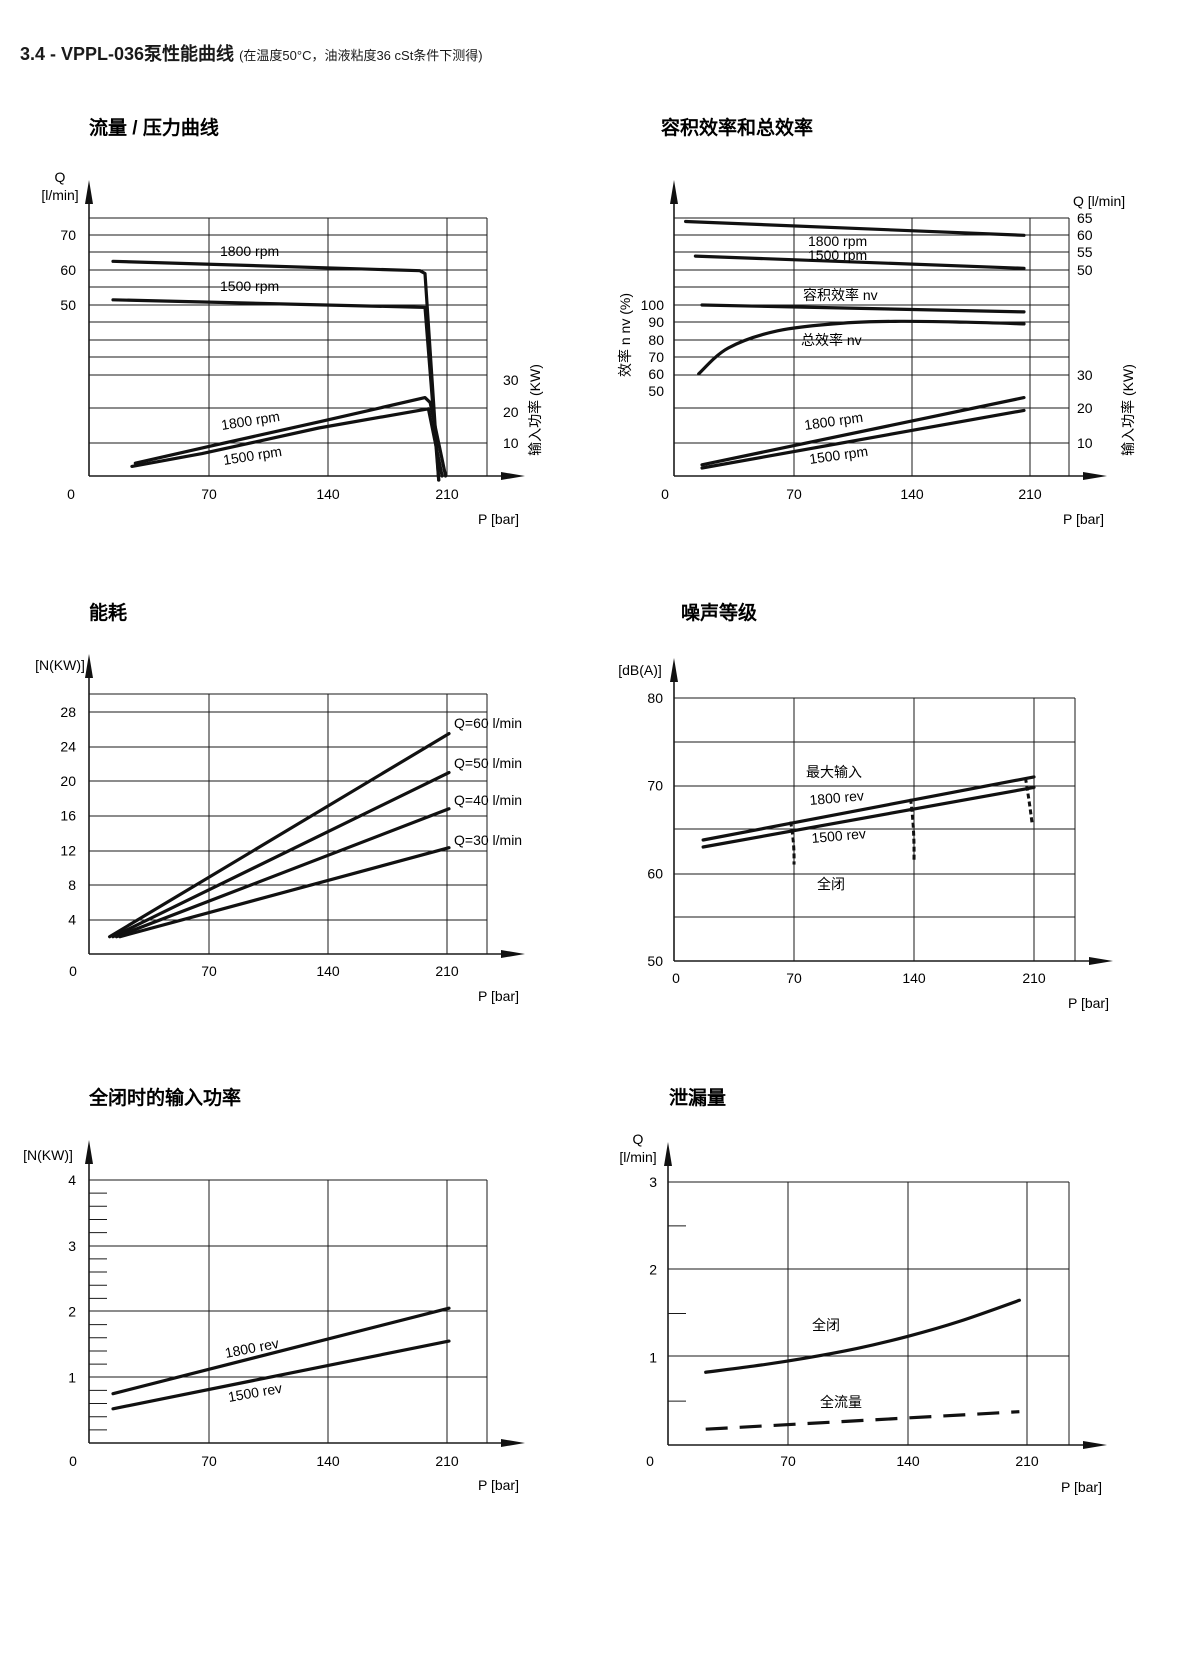 Image resolution: width=1200 pixels, height=1655 pixels. Describe the element at coordinates (72, 919) in the screenshot. I see `power-ytick: 4` at that location.